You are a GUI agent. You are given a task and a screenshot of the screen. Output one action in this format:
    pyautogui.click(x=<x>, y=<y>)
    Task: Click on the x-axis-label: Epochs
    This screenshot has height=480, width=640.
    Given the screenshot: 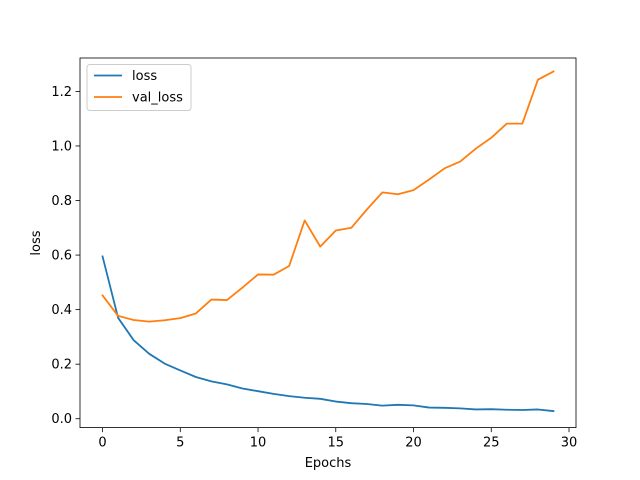 What is the action you would take?
    pyautogui.click(x=328, y=463)
    